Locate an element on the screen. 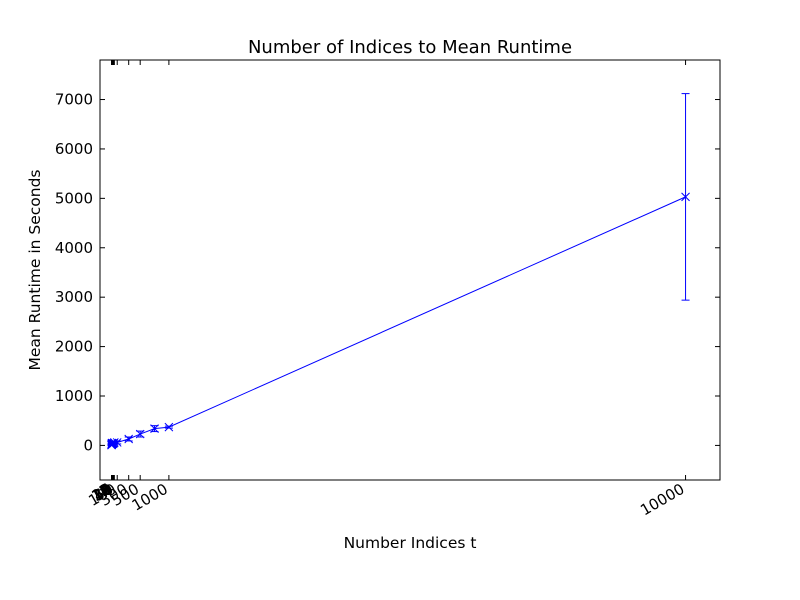 The image size is (800, 600). x-axis-label: Number Indices t is located at coordinates (410, 543).